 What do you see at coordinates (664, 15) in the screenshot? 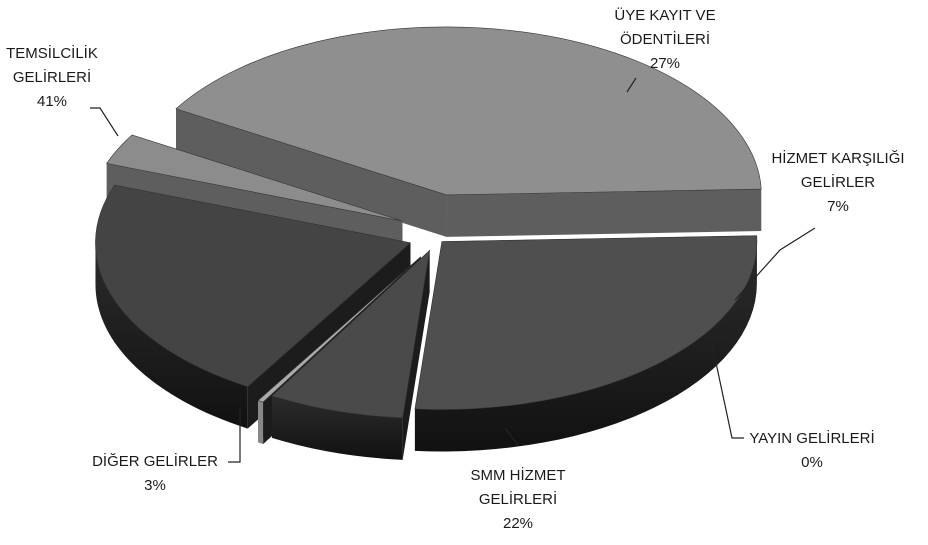
I see `slice-name-label: ÜYE KAYIT VE` at bounding box center [664, 15].